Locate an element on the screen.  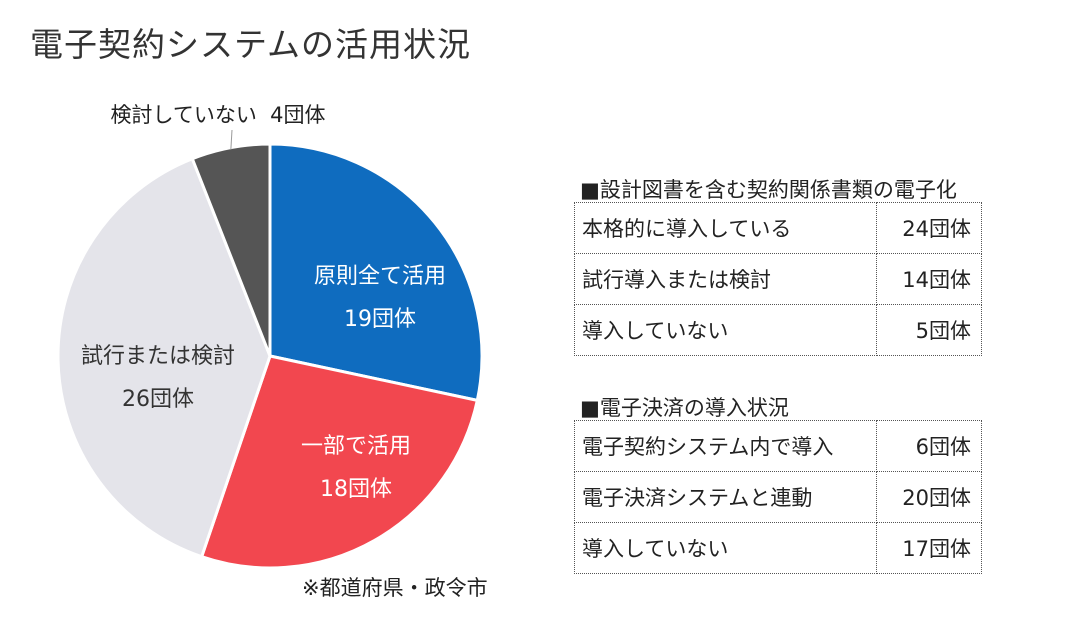
slice-label: 試行または検討 is located at coordinates (158, 356).